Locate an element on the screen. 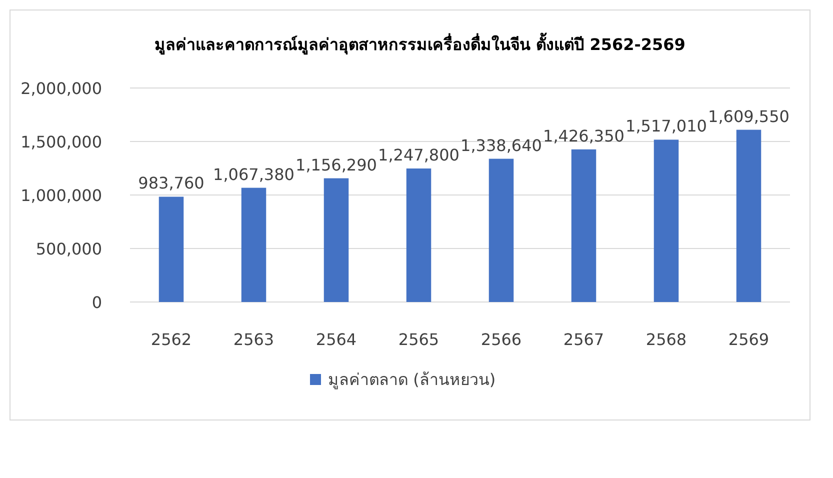 The image size is (833, 478). data-label: 1,517,010 is located at coordinates (666, 126).